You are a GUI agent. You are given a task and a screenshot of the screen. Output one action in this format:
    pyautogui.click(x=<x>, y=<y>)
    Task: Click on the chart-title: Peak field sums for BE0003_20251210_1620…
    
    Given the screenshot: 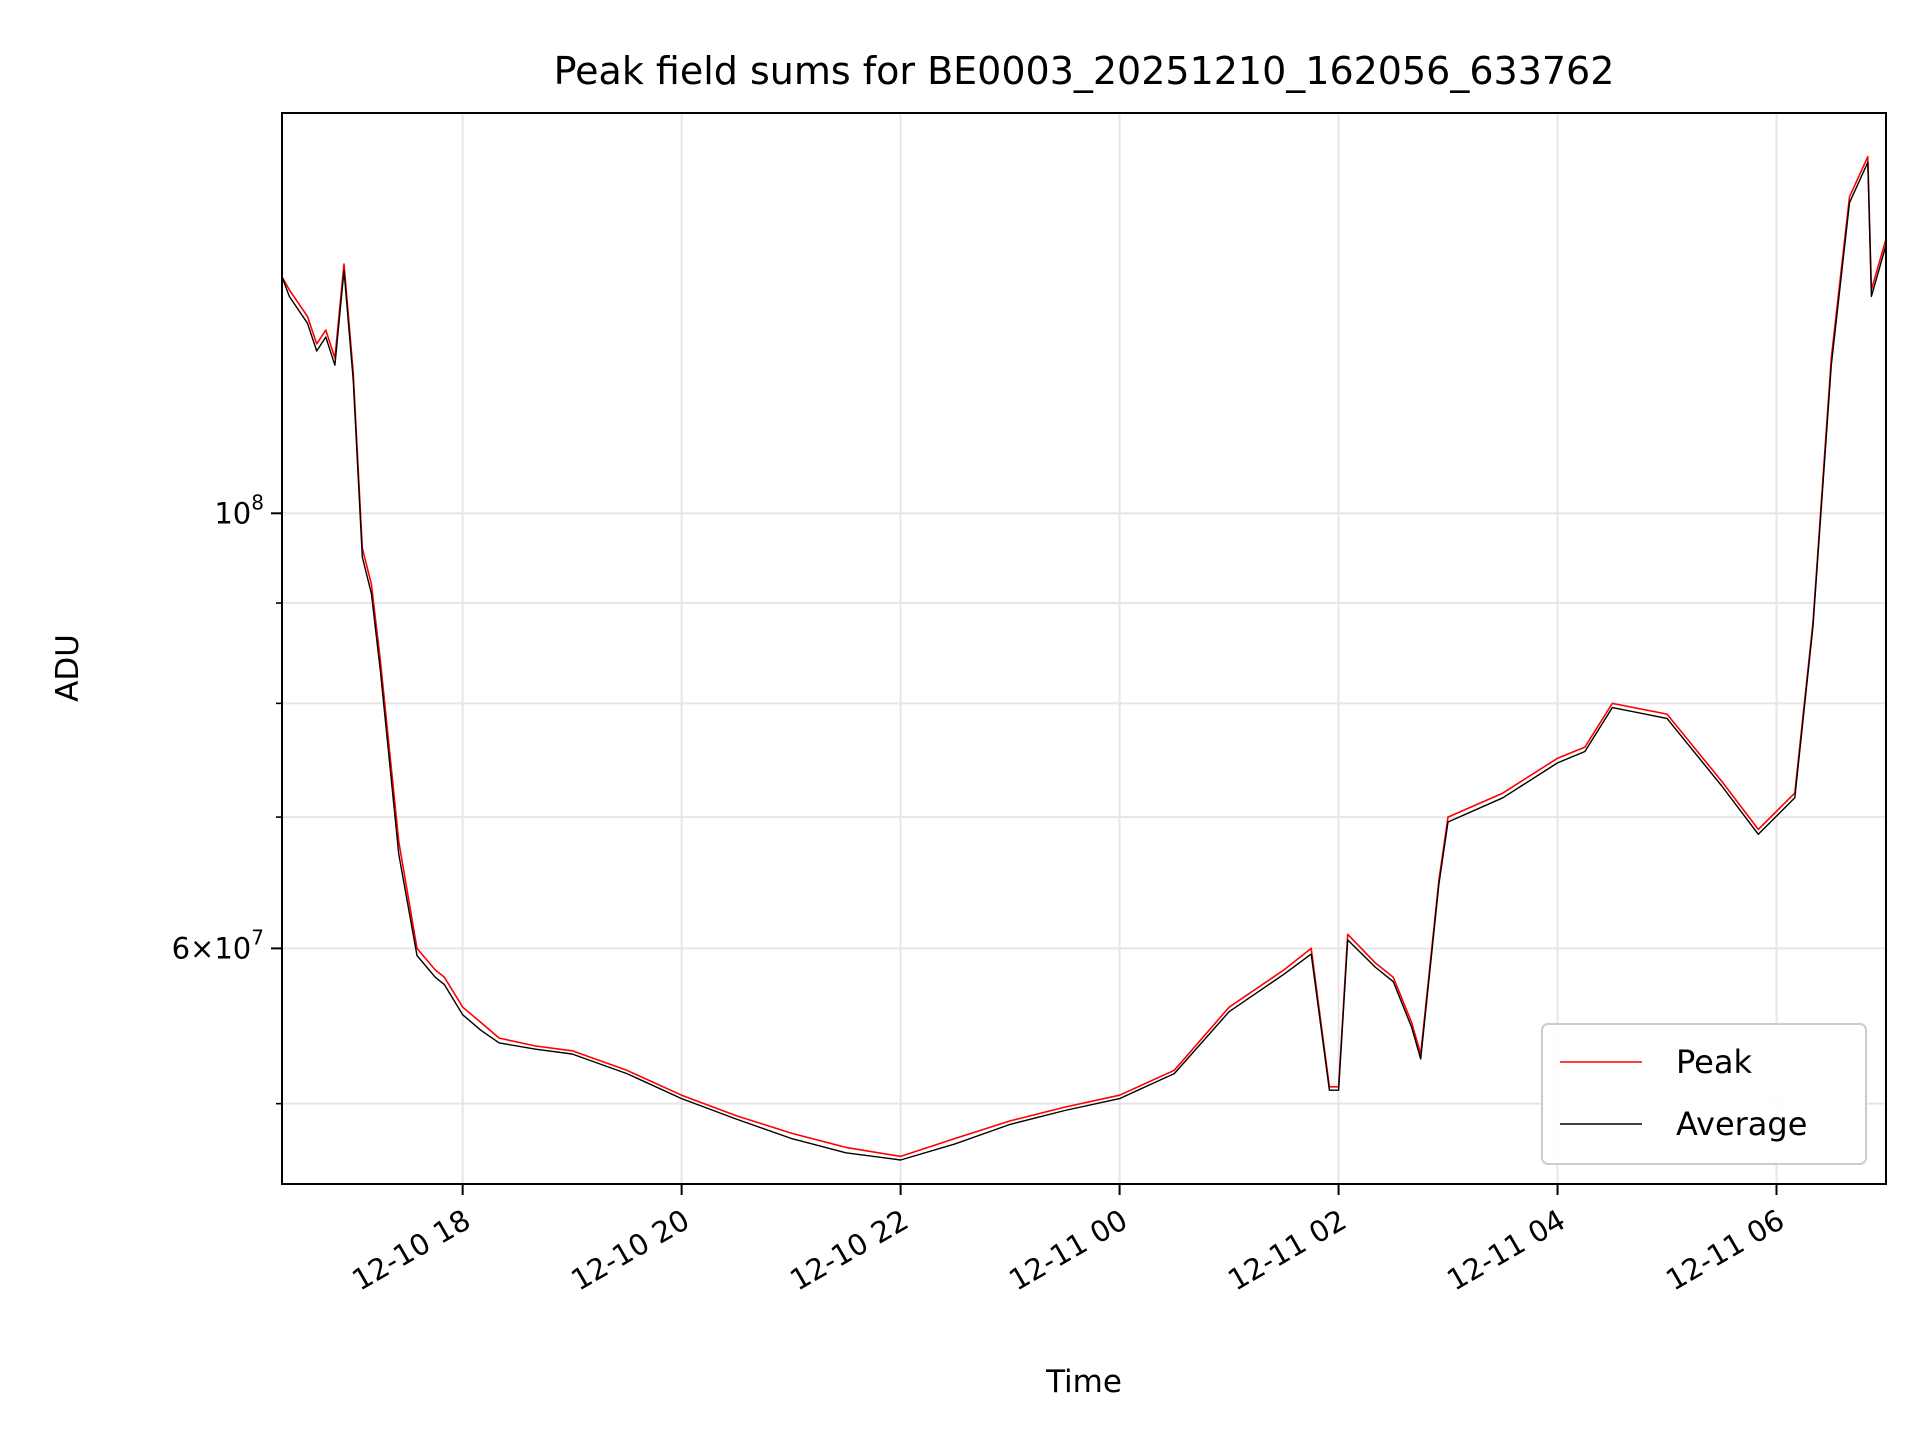 What is the action you would take?
    pyautogui.click(x=1084, y=71)
    